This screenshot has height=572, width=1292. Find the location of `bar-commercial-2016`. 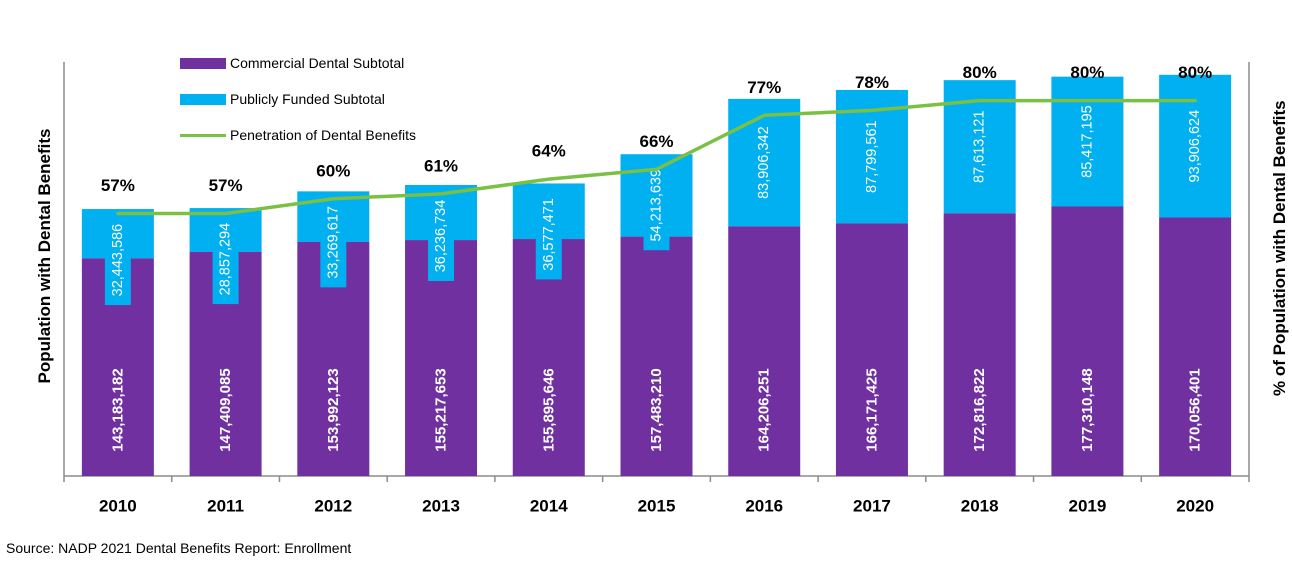

bar-commercial-2016 is located at coordinates (764, 351).